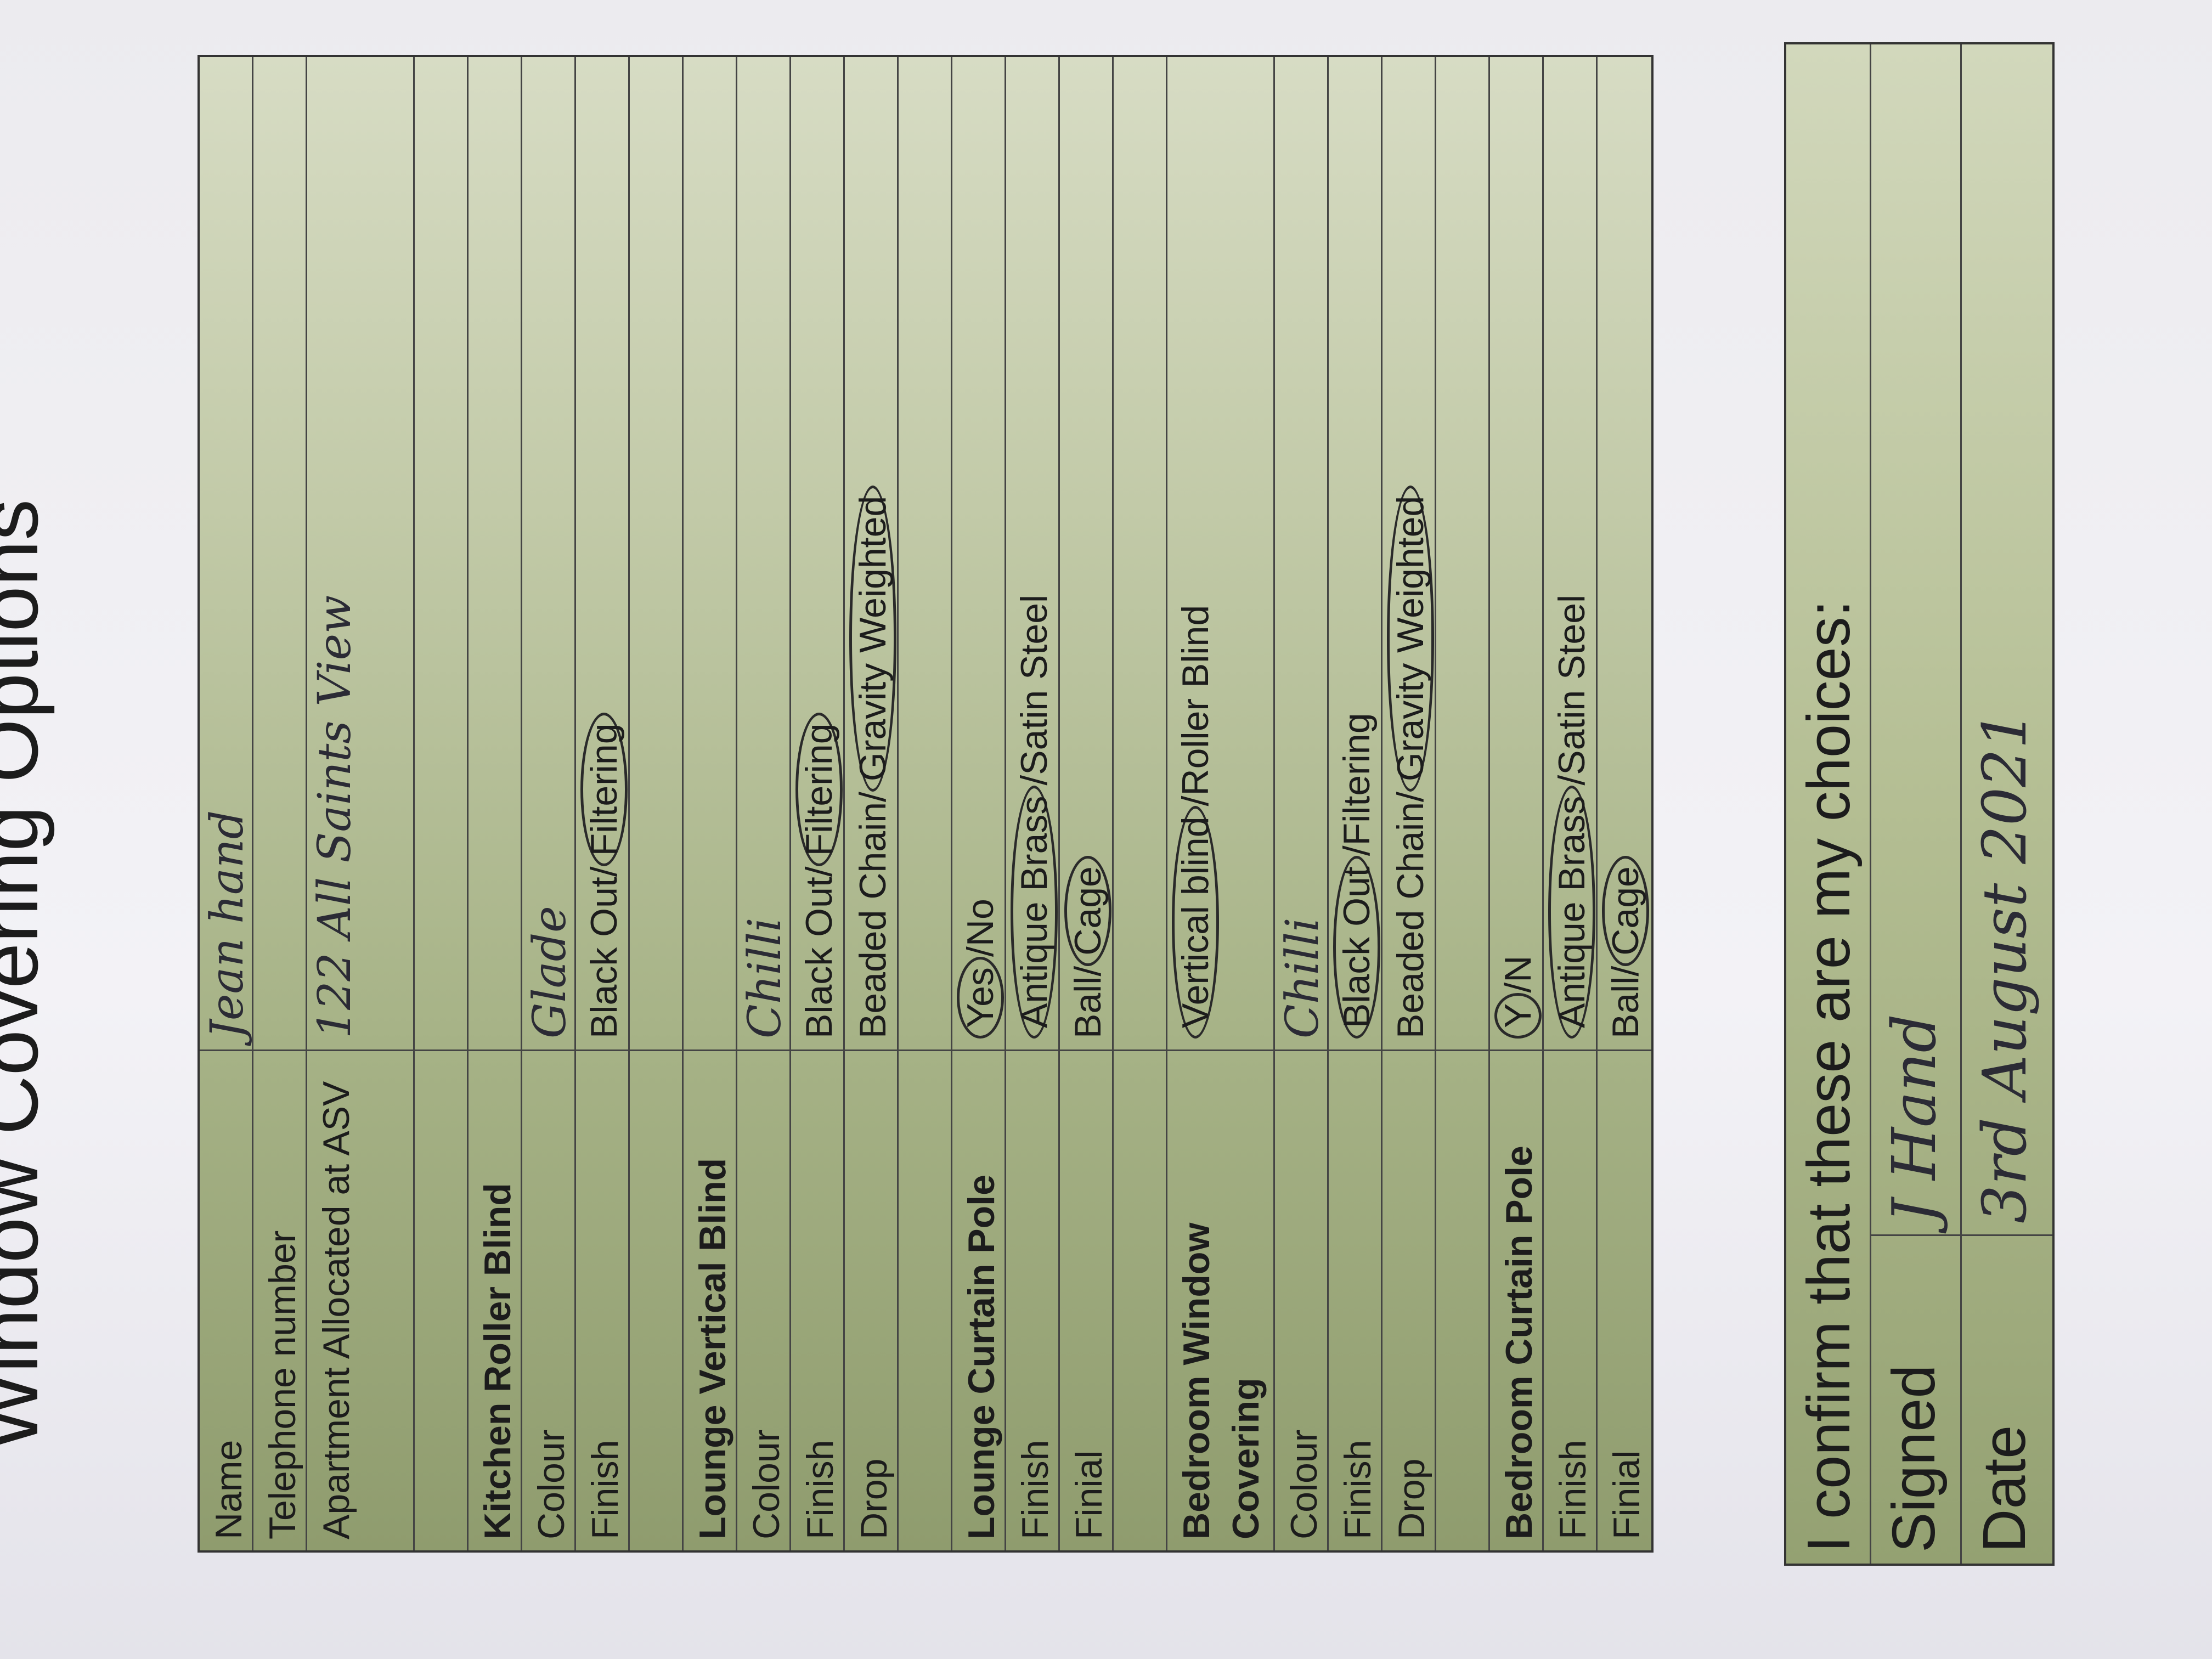  I want to click on option-circled: Yes, so click(981, 998).